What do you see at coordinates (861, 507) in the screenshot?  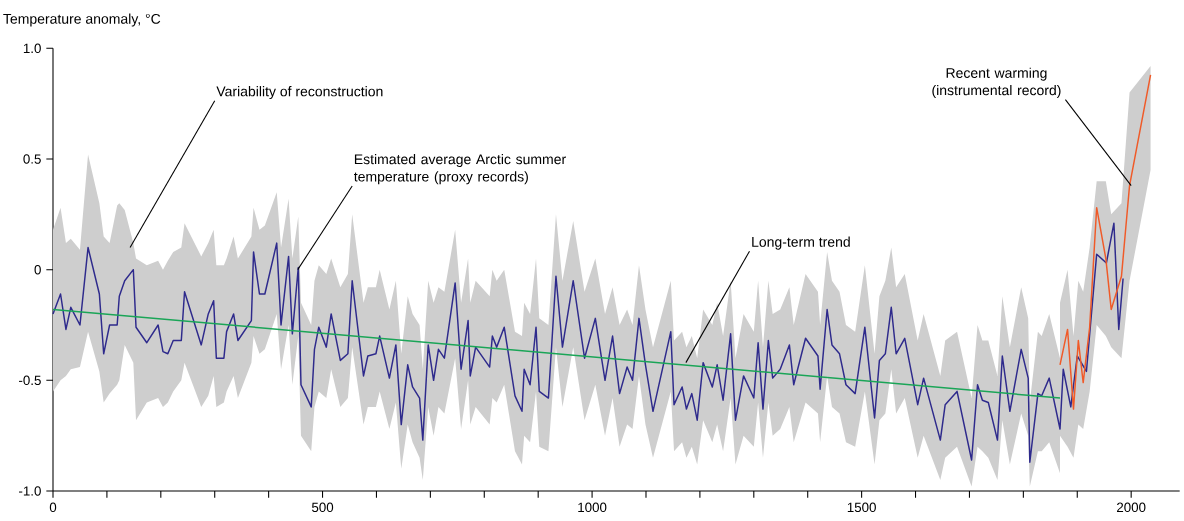 I see `x-tick-label: 1500` at bounding box center [861, 507].